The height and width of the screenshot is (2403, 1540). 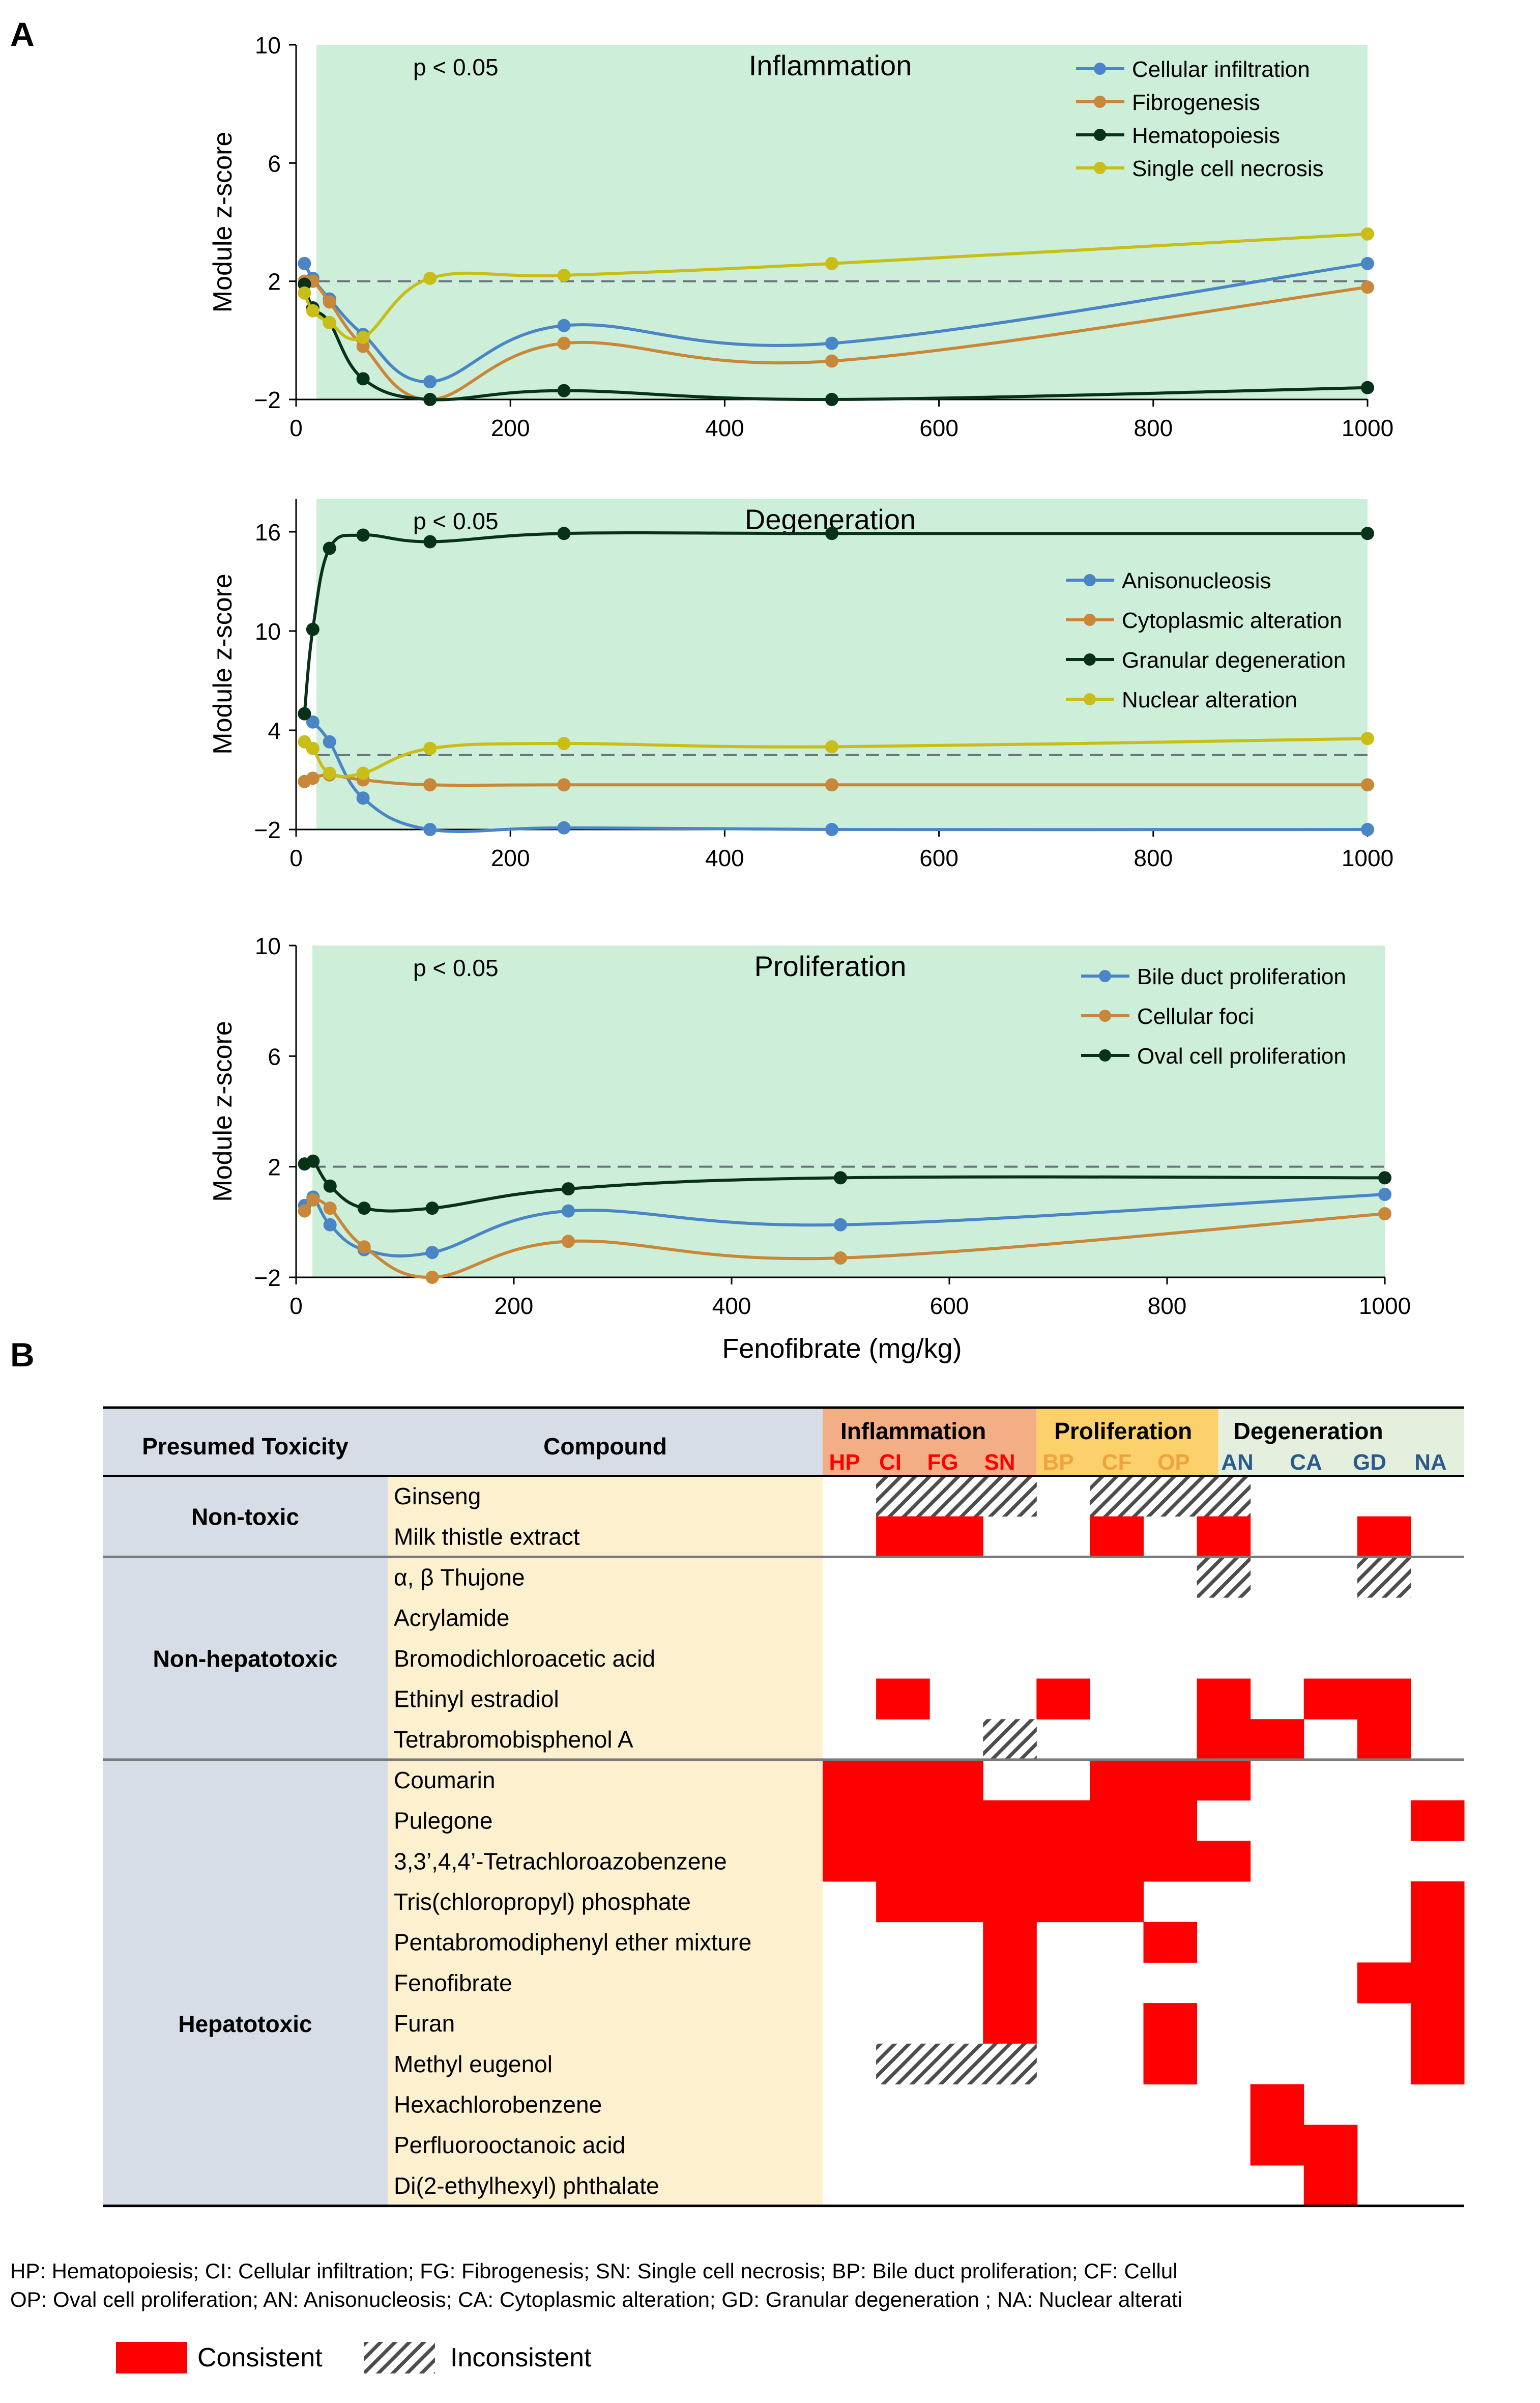 What do you see at coordinates (498, 2105) in the screenshot?
I see `compound-name: Hexachlorobenzene` at bounding box center [498, 2105].